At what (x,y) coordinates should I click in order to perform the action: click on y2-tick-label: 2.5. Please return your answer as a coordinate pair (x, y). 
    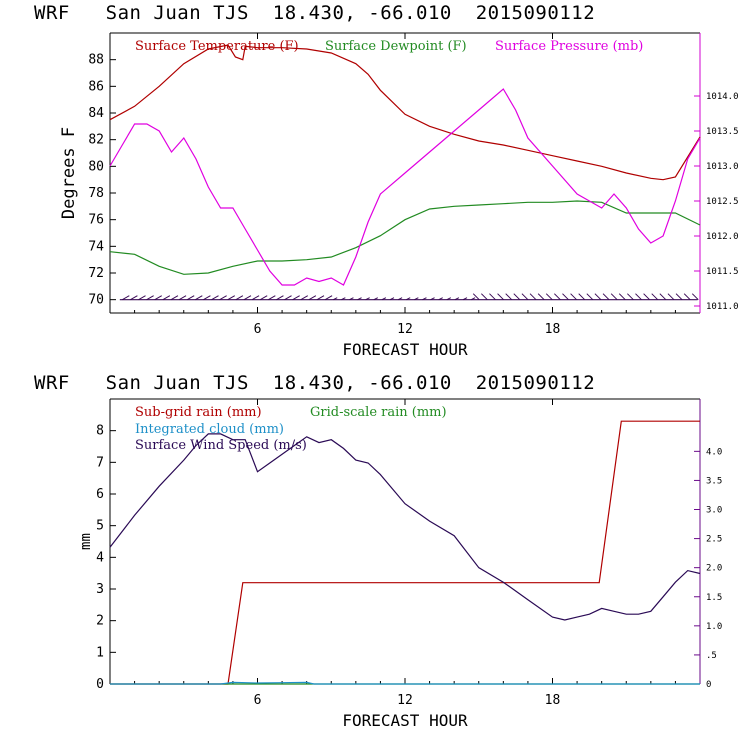
    Looking at the image, I should click on (714, 540).